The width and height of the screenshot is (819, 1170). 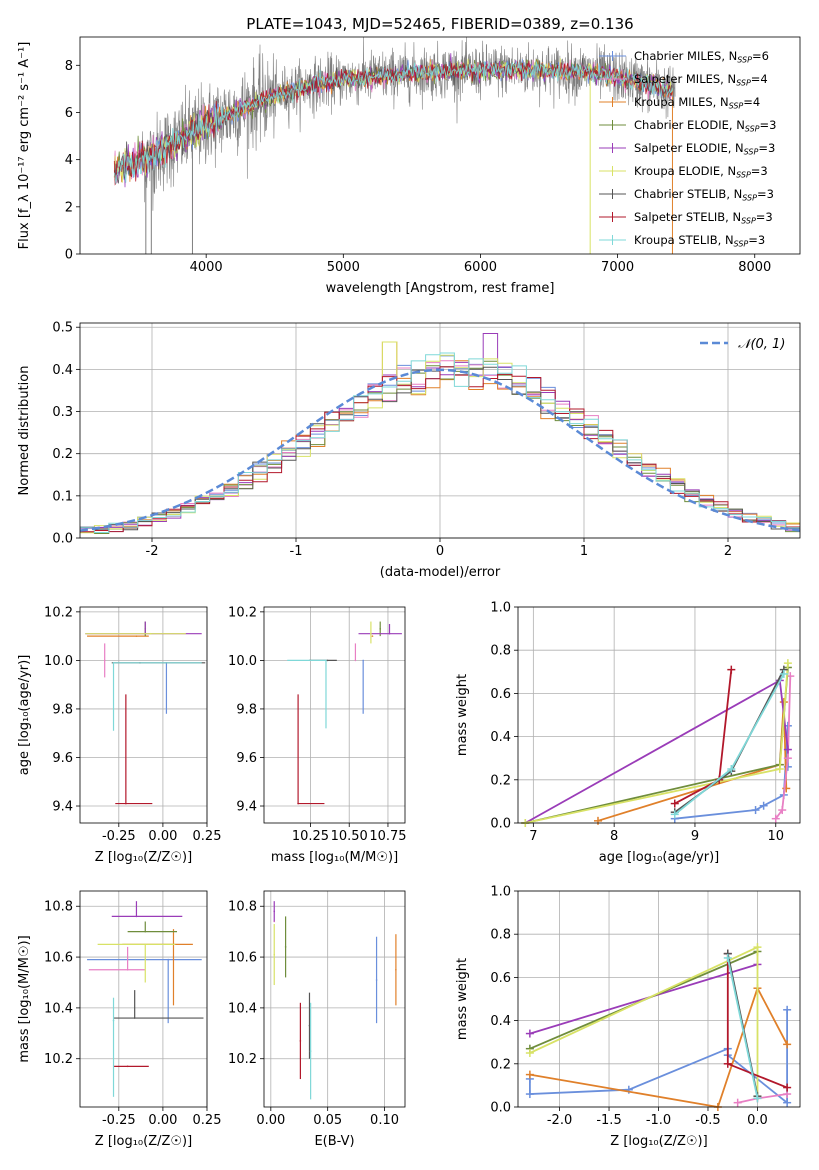 I want to click on legend-label: Salpeter MILES, NSSP=4, so click(x=701, y=80).